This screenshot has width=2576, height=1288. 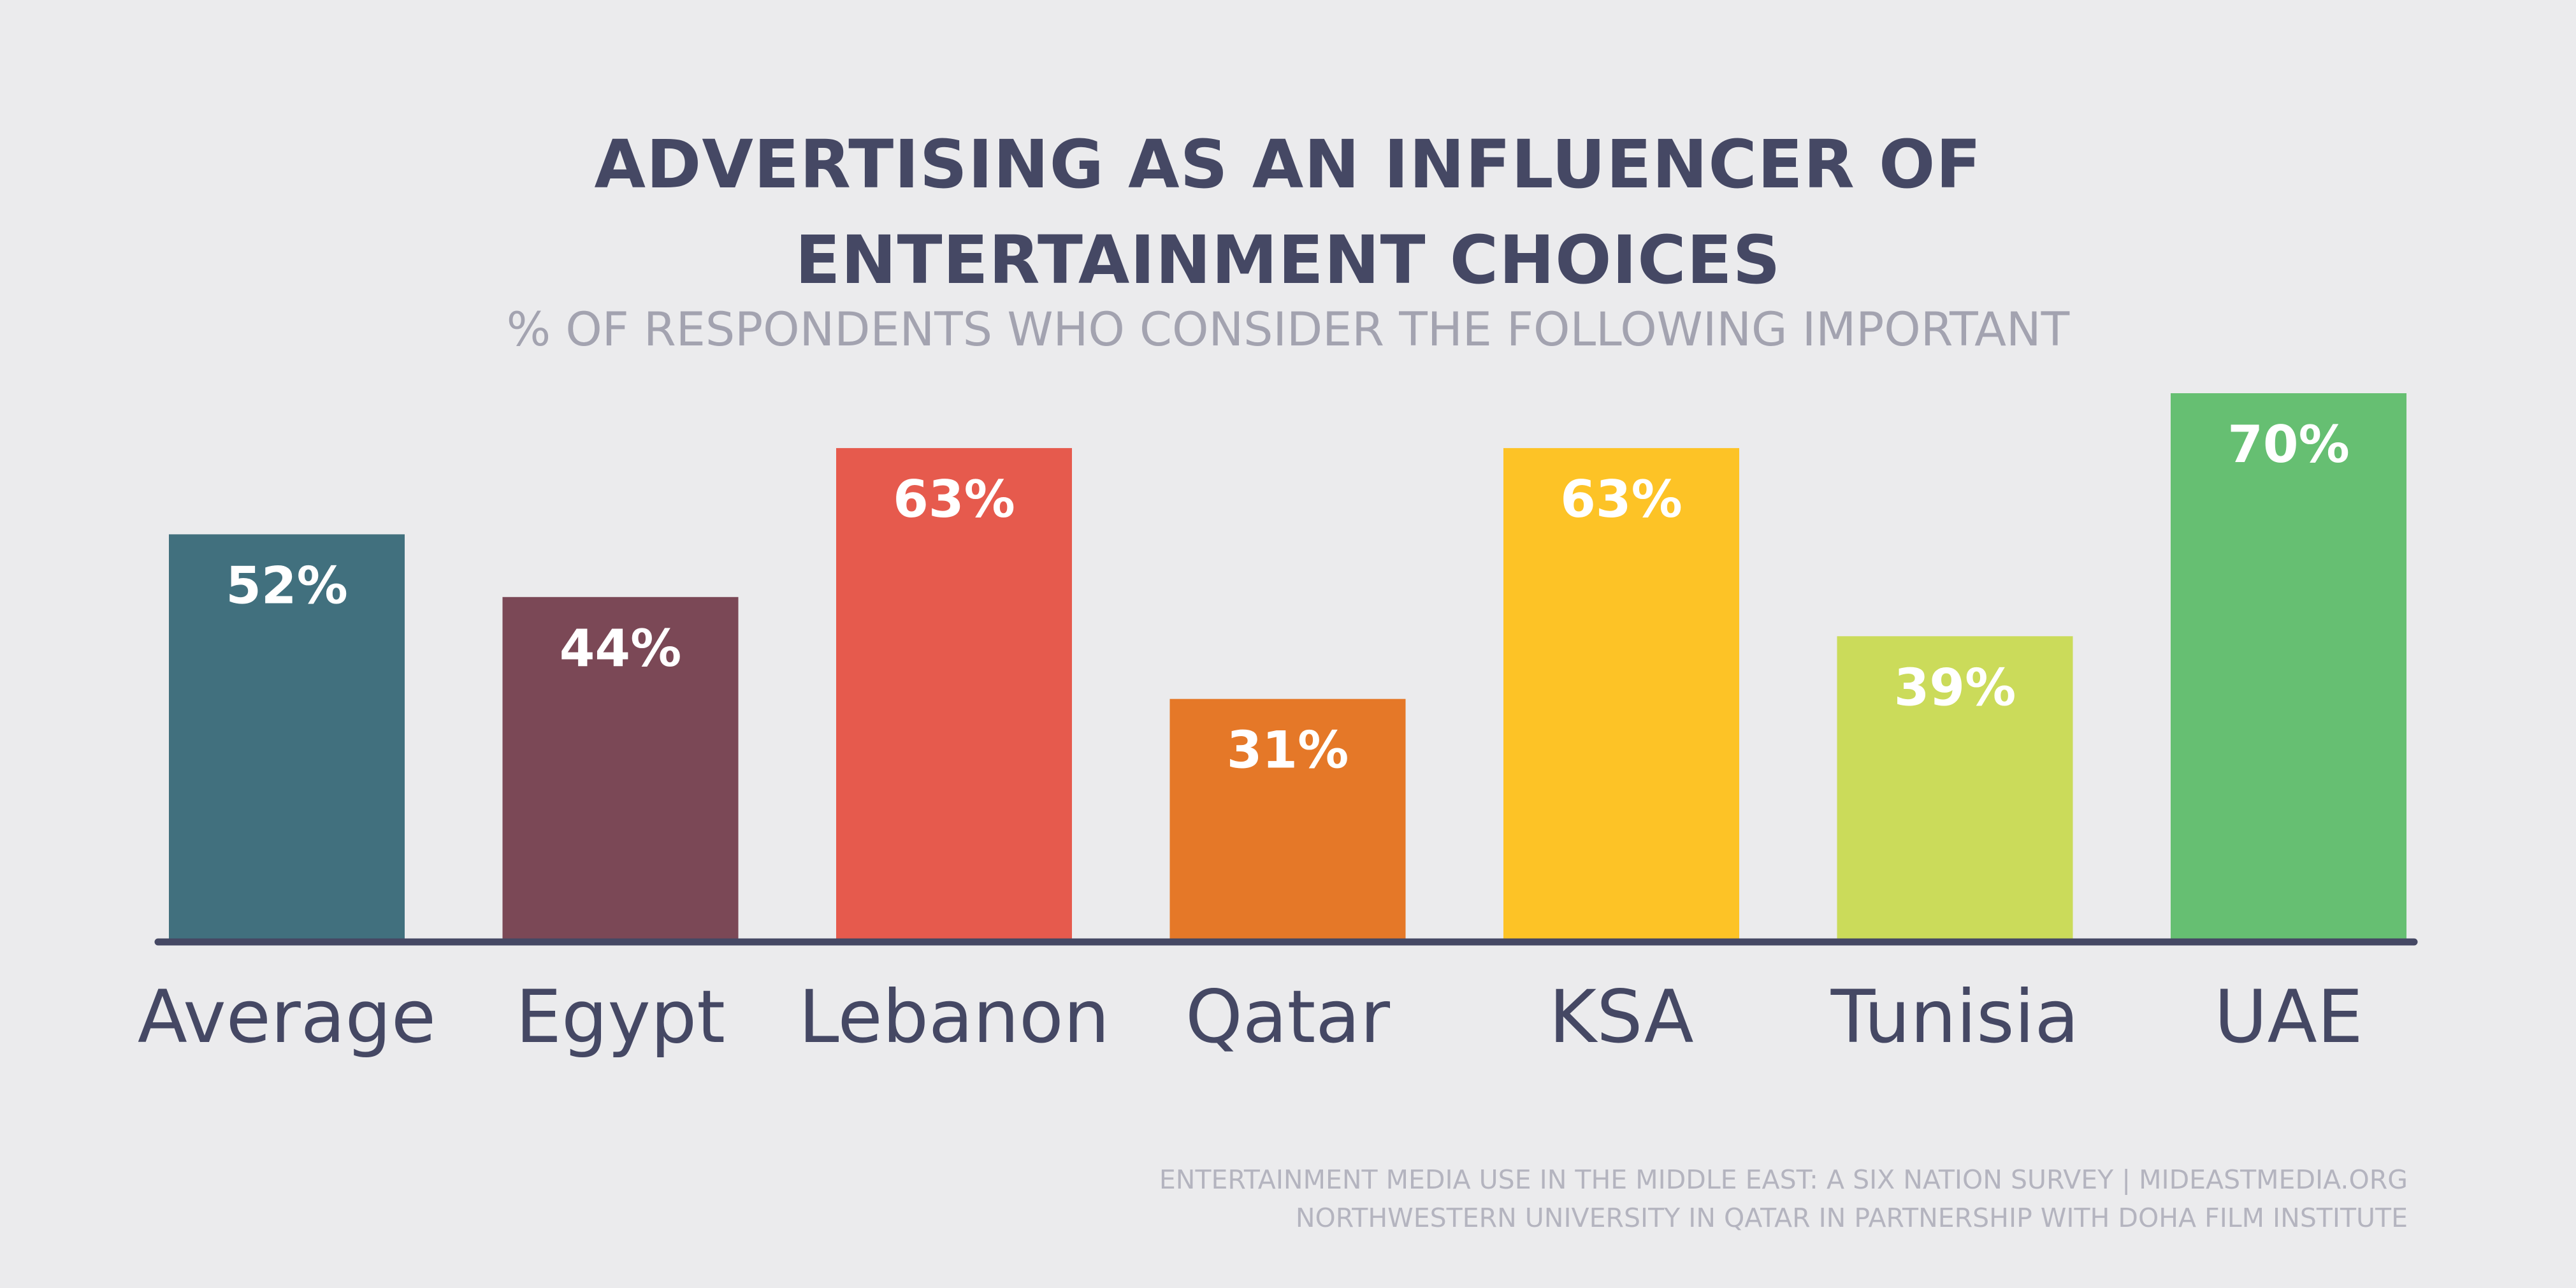 What do you see at coordinates (2288, 667) in the screenshot?
I see `bar-uae` at bounding box center [2288, 667].